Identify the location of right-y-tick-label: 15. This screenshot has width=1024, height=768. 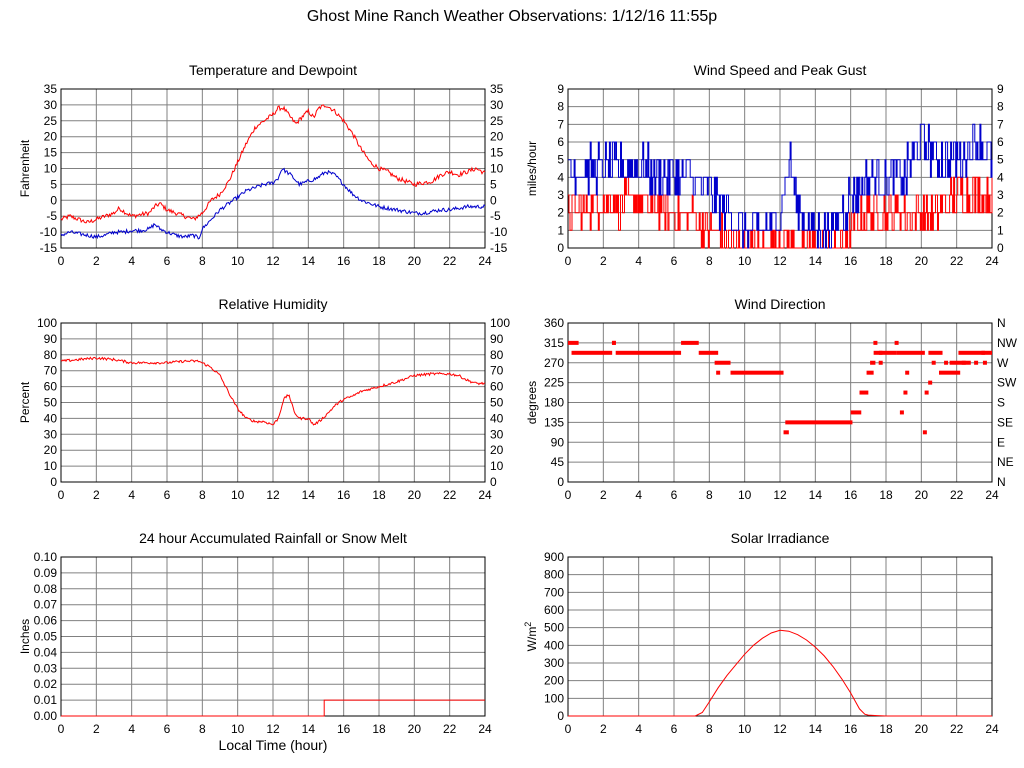
(497, 153).